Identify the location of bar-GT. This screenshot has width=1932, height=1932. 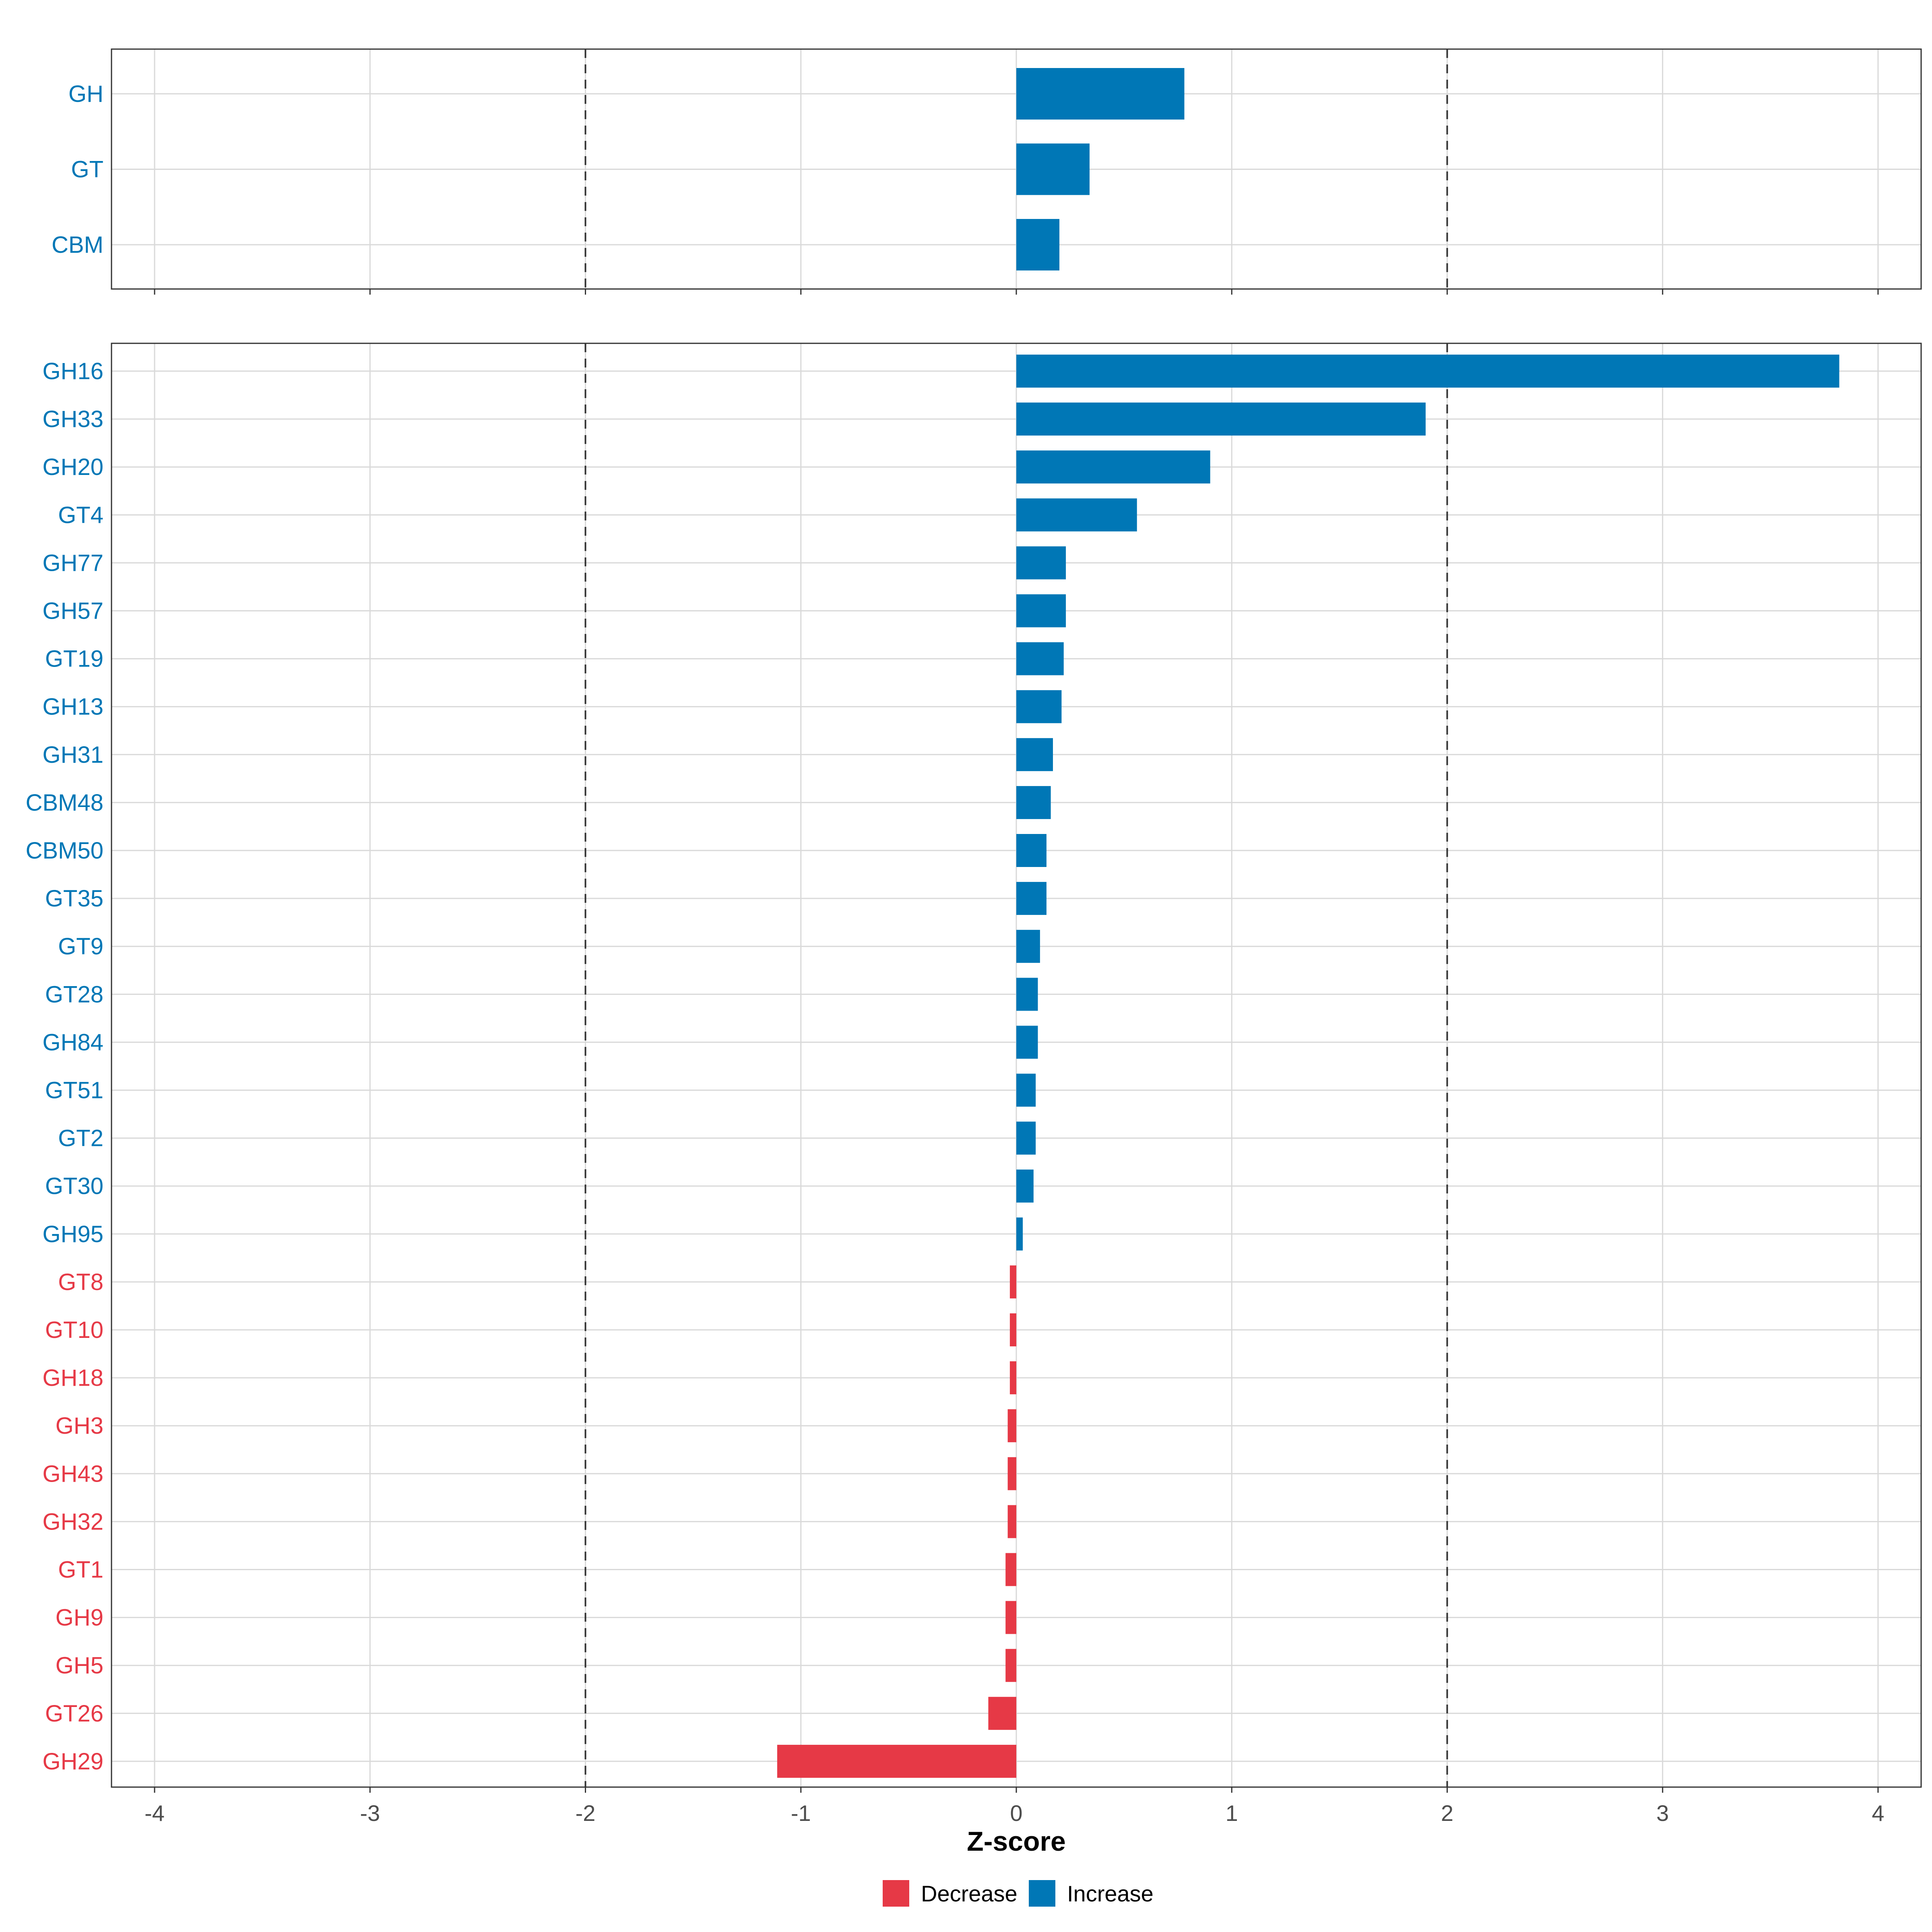
(1053, 169).